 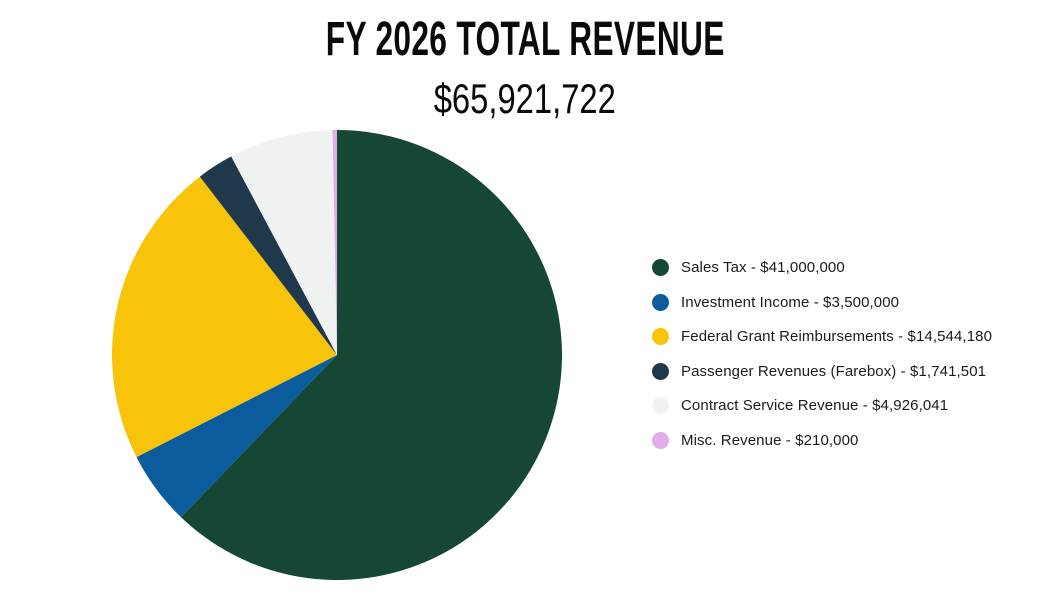 I want to click on legend-label: Sales Tax - $41,000,000, so click(x=763, y=267).